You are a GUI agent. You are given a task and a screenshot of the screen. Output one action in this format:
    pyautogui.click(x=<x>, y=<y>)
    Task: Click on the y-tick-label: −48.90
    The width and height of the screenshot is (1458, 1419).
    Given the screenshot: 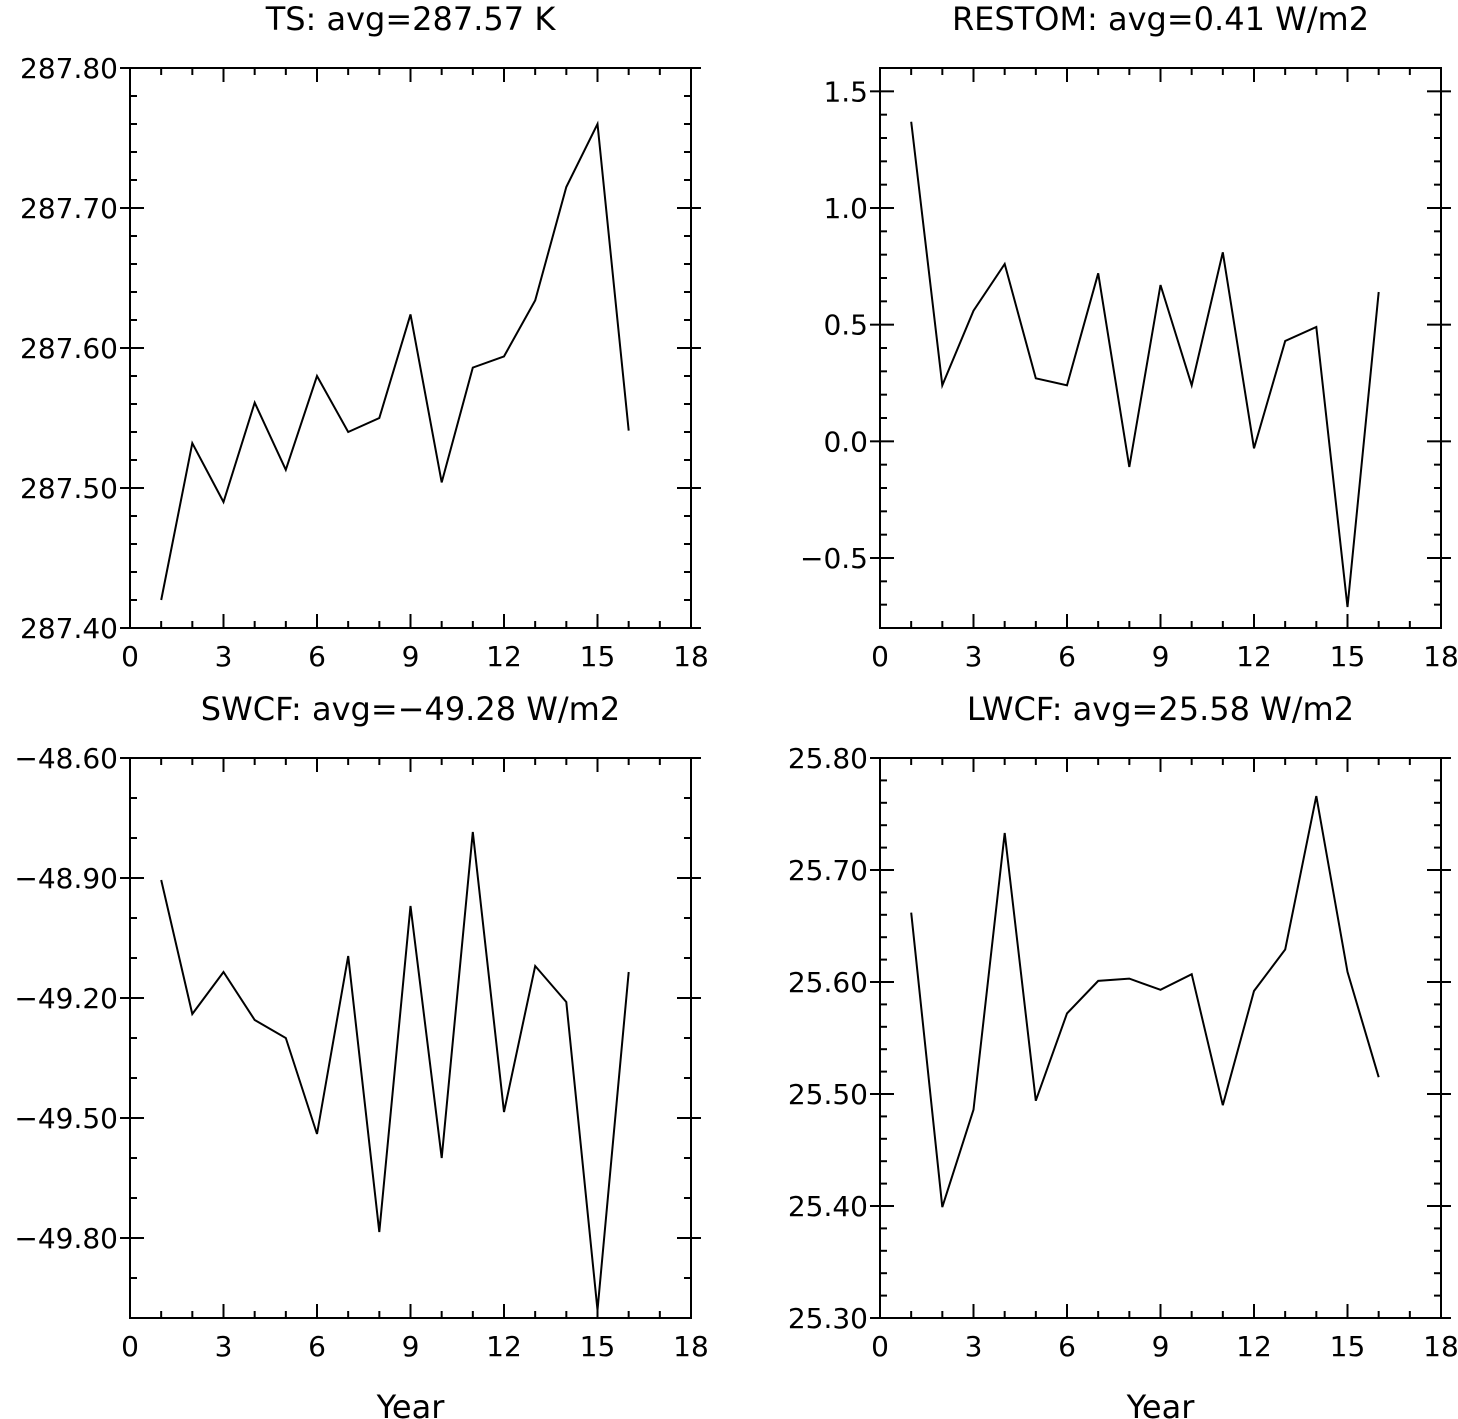 What is the action you would take?
    pyautogui.click(x=66, y=878)
    